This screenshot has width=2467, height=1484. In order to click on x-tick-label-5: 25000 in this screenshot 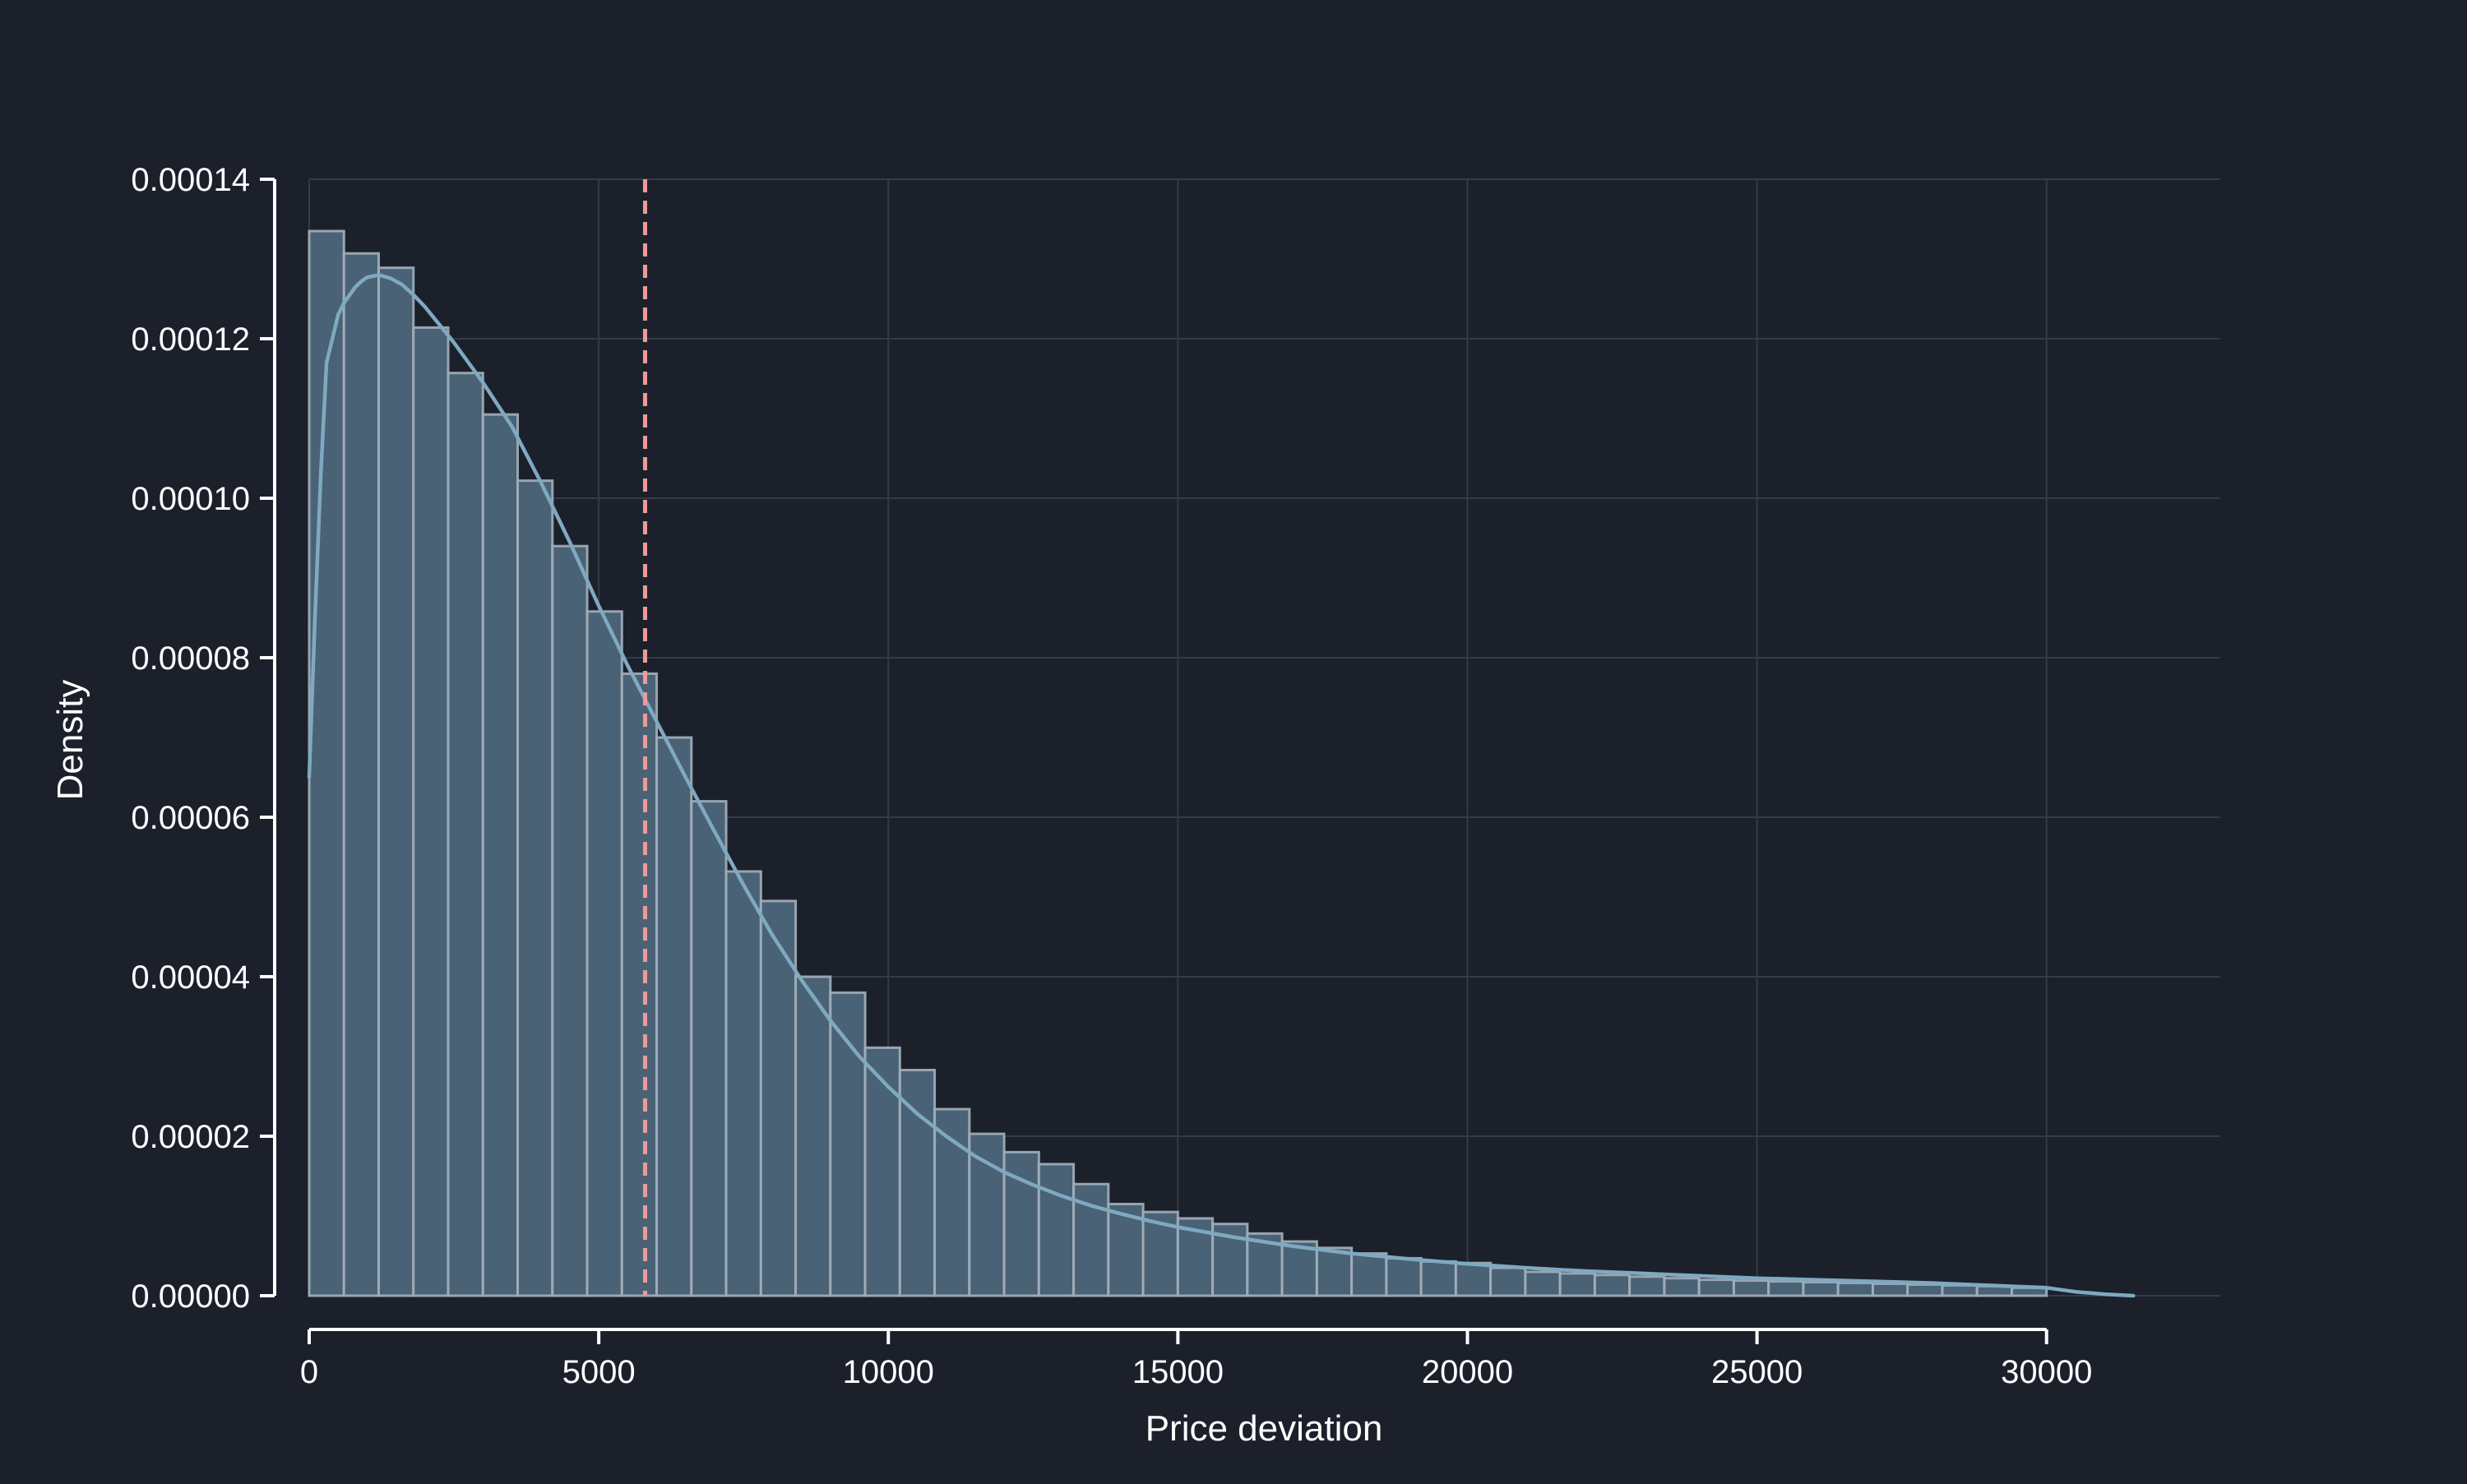, I will do `click(1757, 1372)`.